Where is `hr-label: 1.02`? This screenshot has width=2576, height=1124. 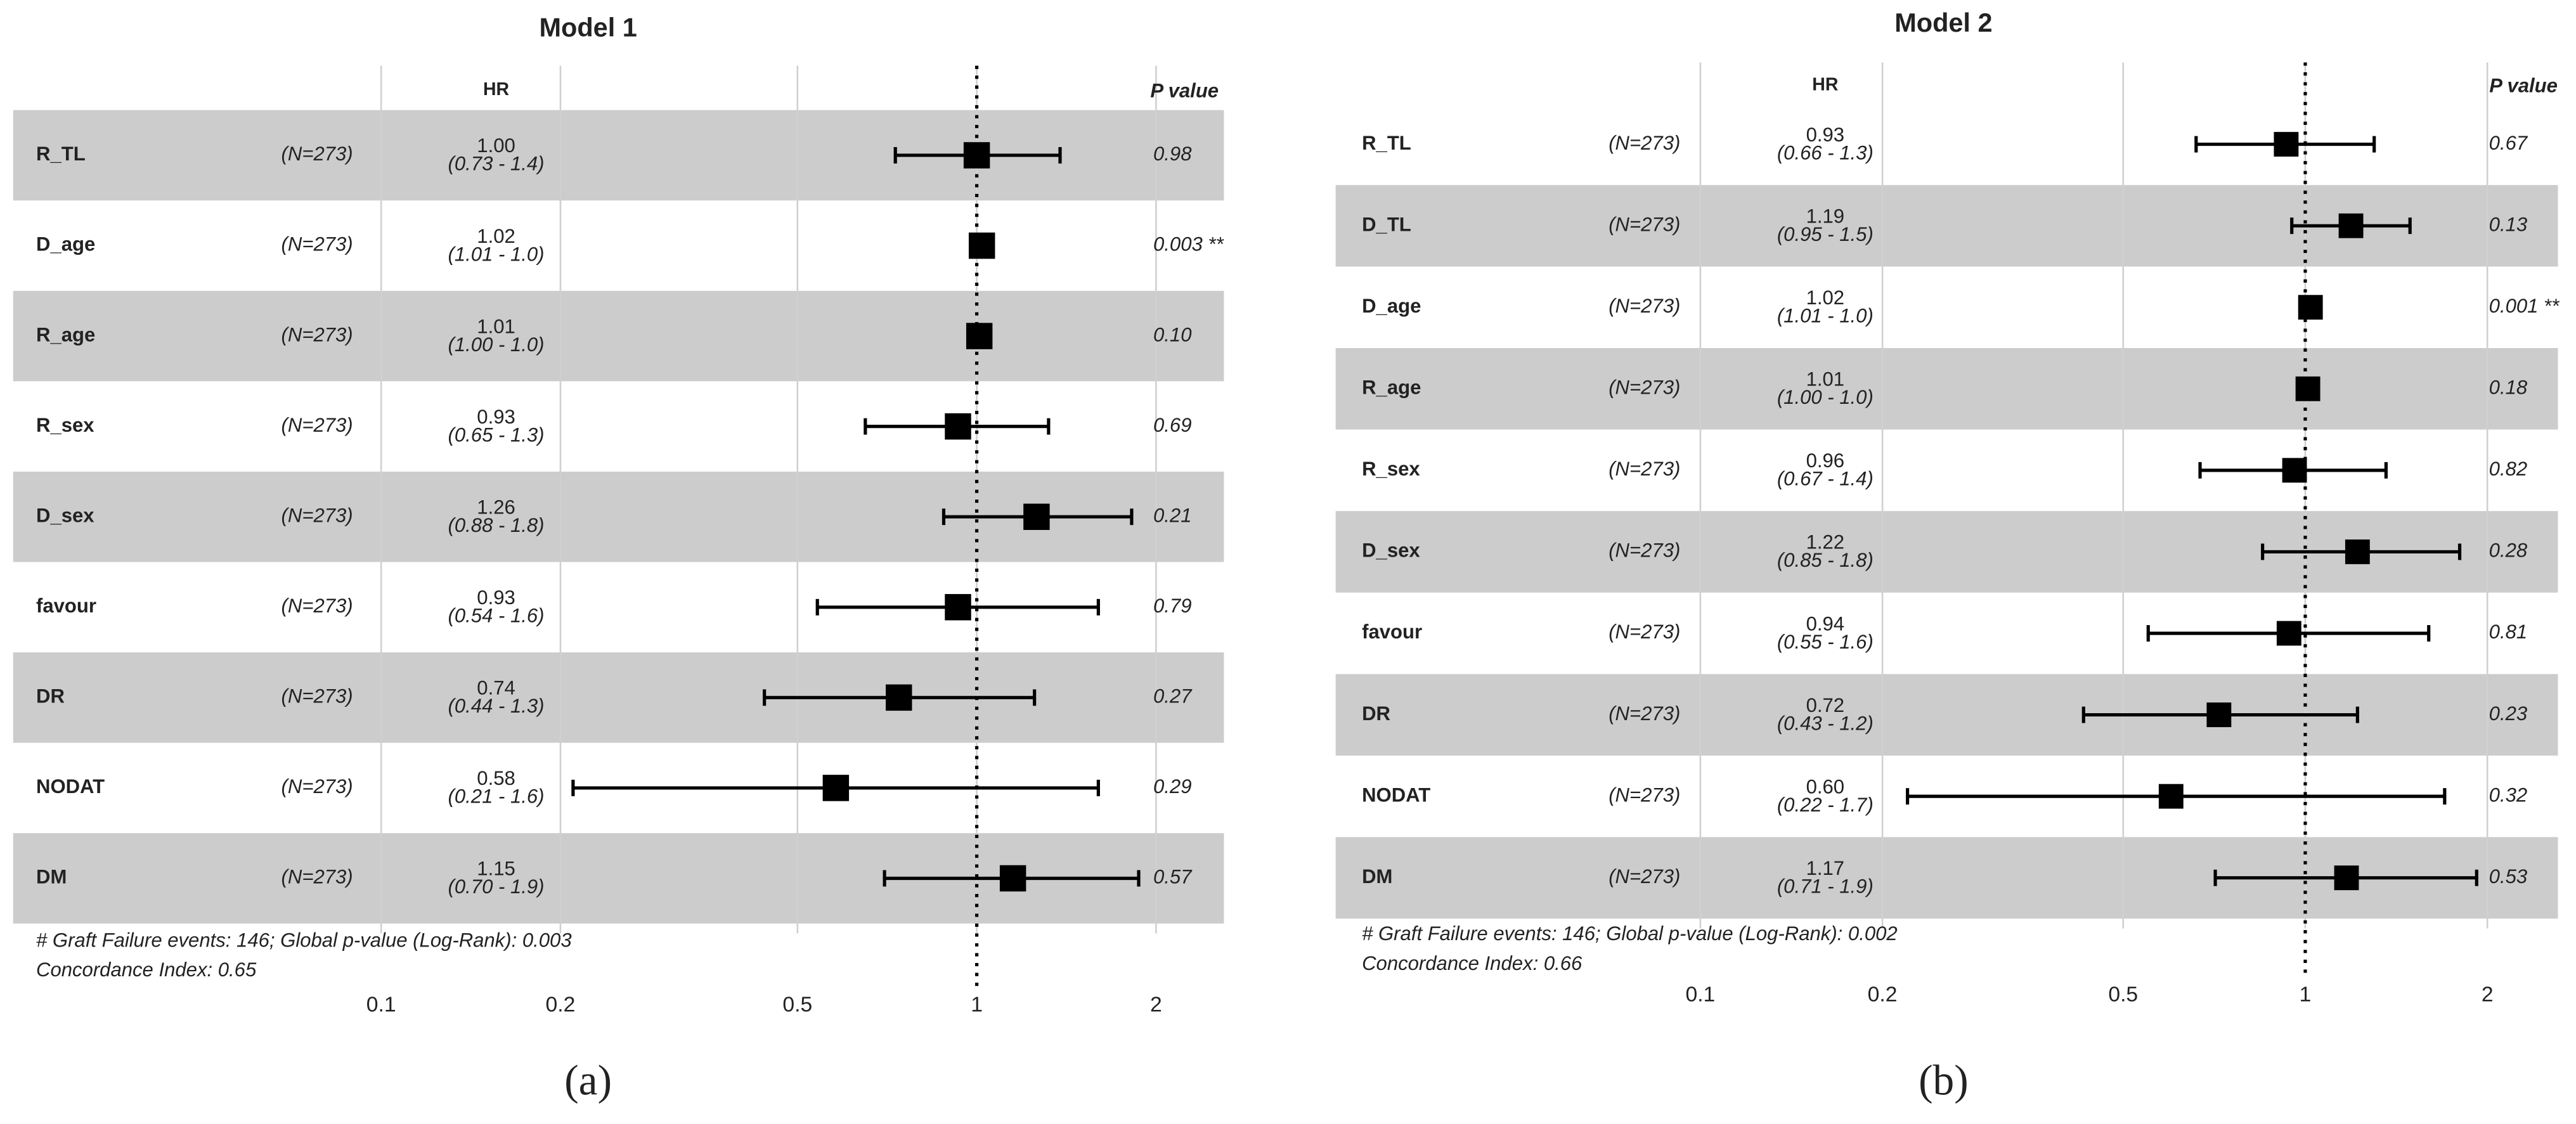 hr-label: 1.02 is located at coordinates (496, 236).